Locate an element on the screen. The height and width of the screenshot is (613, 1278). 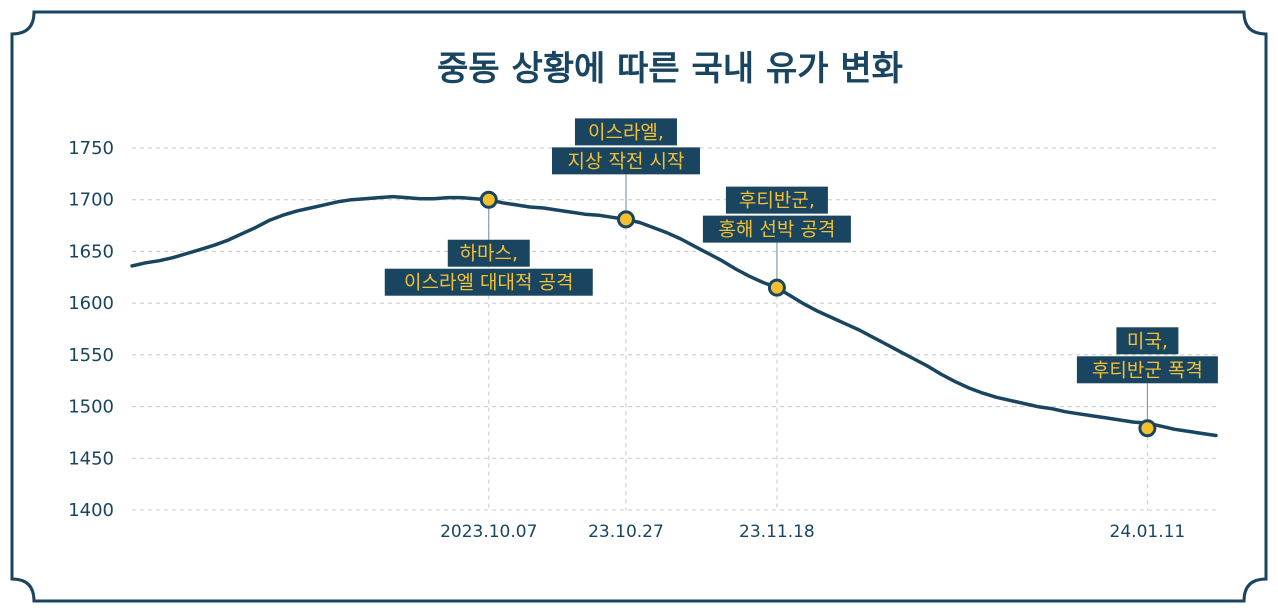
annotation-label: 이스라엘 대대적 공격 is located at coordinates (488, 283).